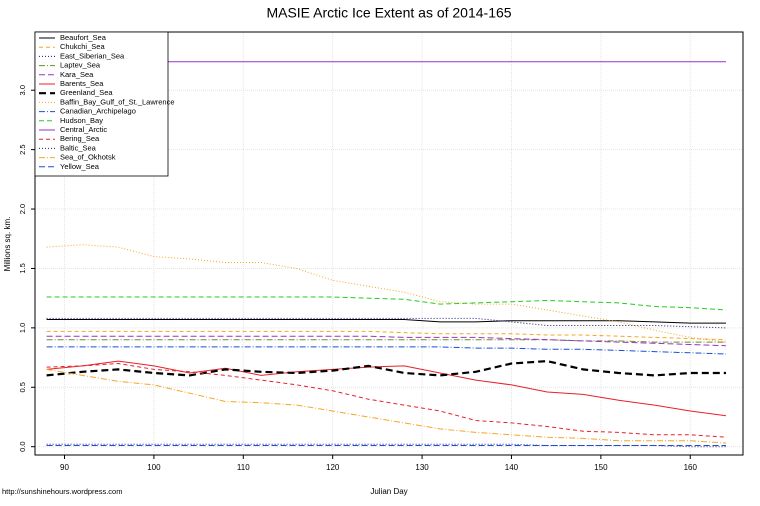 The image size is (760, 506). I want to click on y-tick-label: 3.0, so click(22, 90).